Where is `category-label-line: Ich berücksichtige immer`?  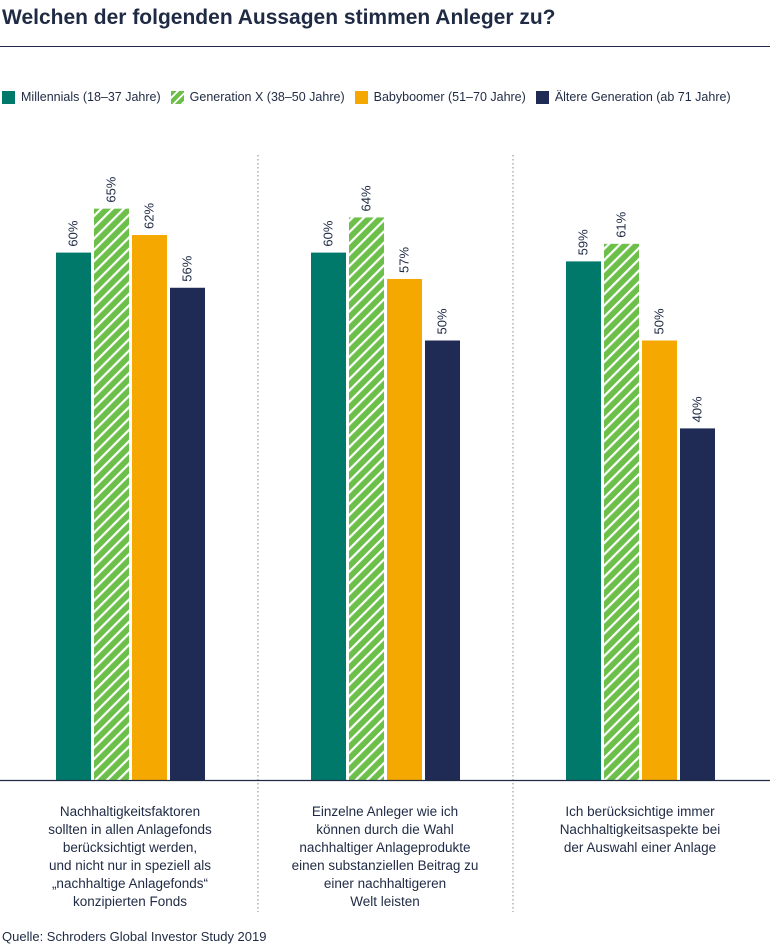 category-label-line: Ich berücksichtige immer is located at coordinates (640, 811).